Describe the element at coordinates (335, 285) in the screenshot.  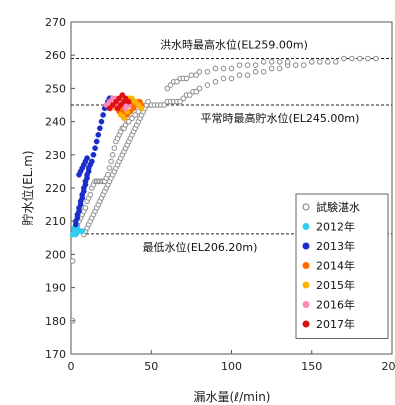
I see `legend-label: 2015年` at that location.